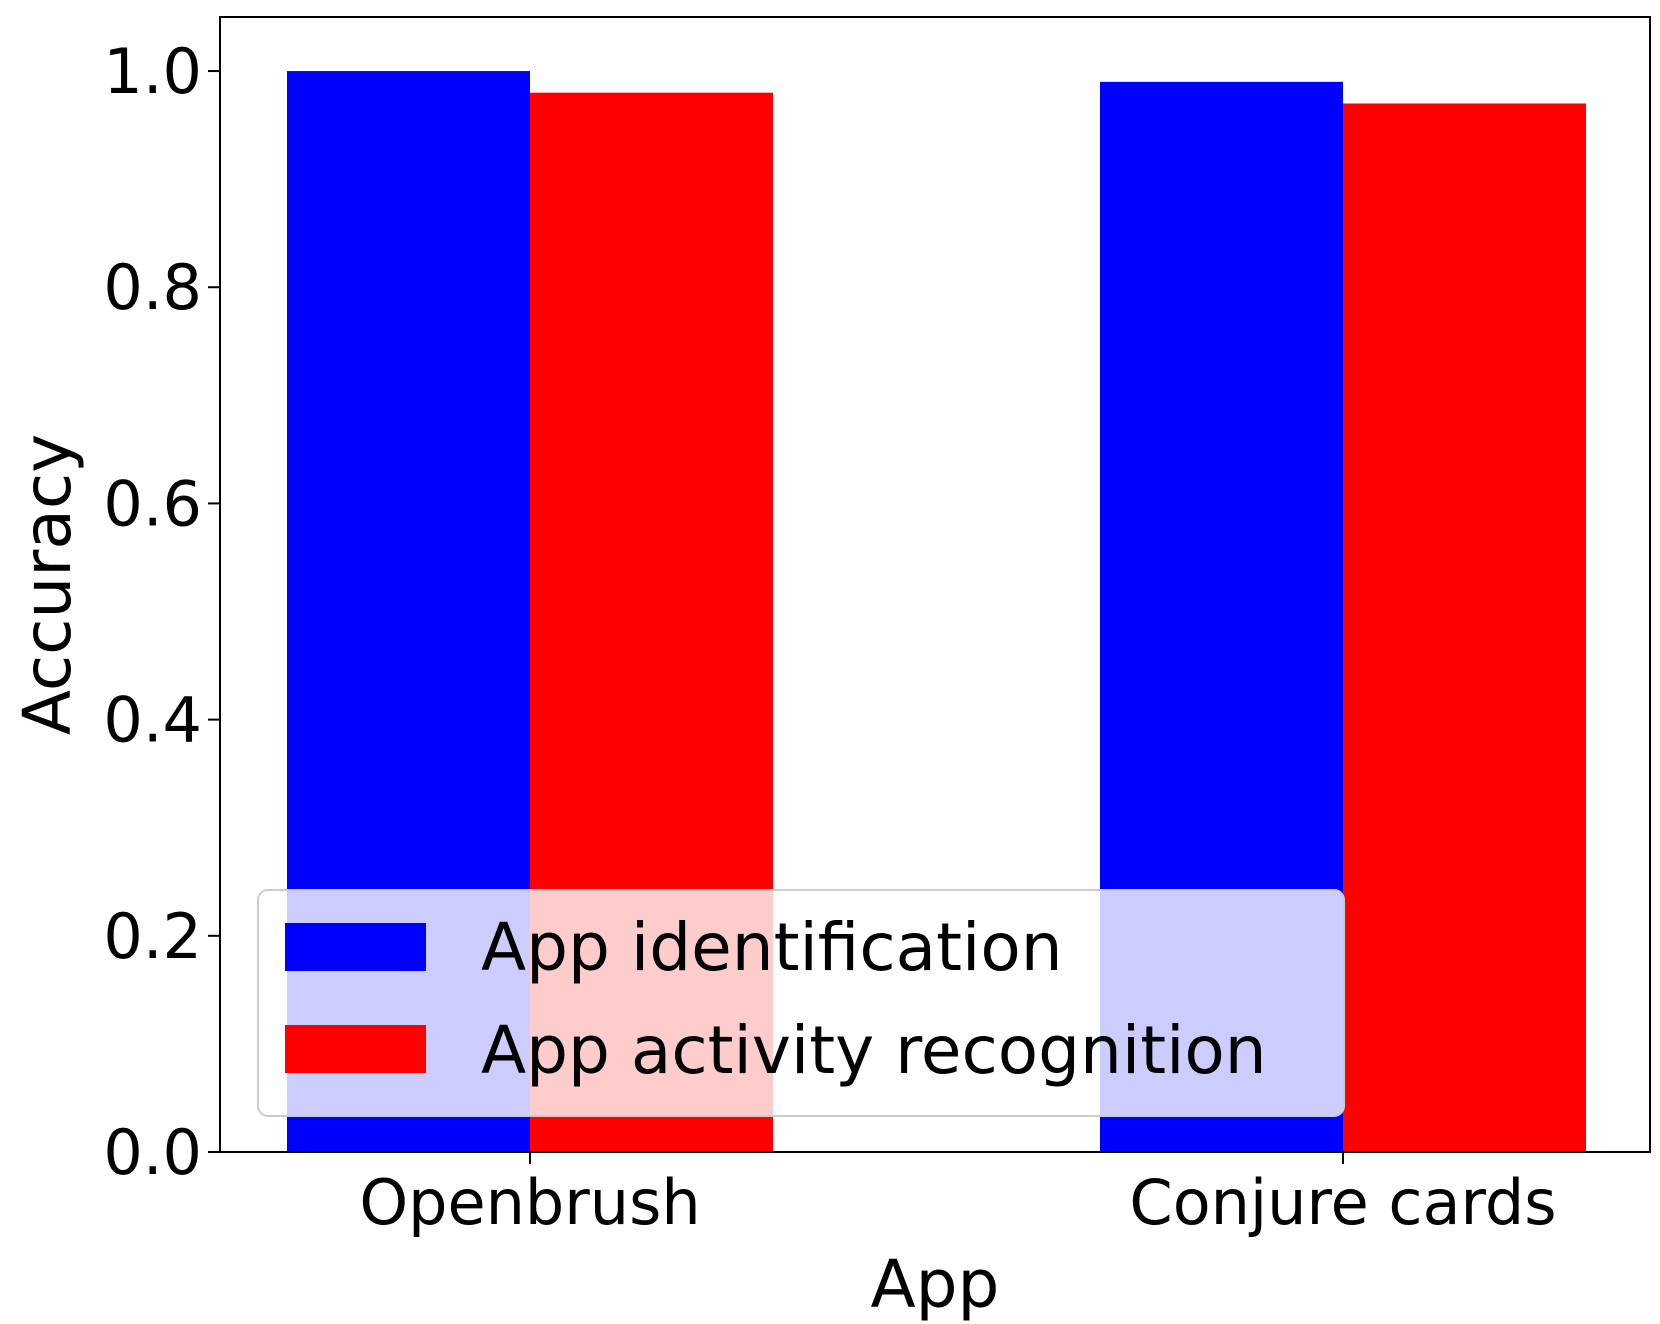 Image resolution: width=1660 pixels, height=1324 pixels. I want to click on y-tick-label: 0.2, so click(152, 936).